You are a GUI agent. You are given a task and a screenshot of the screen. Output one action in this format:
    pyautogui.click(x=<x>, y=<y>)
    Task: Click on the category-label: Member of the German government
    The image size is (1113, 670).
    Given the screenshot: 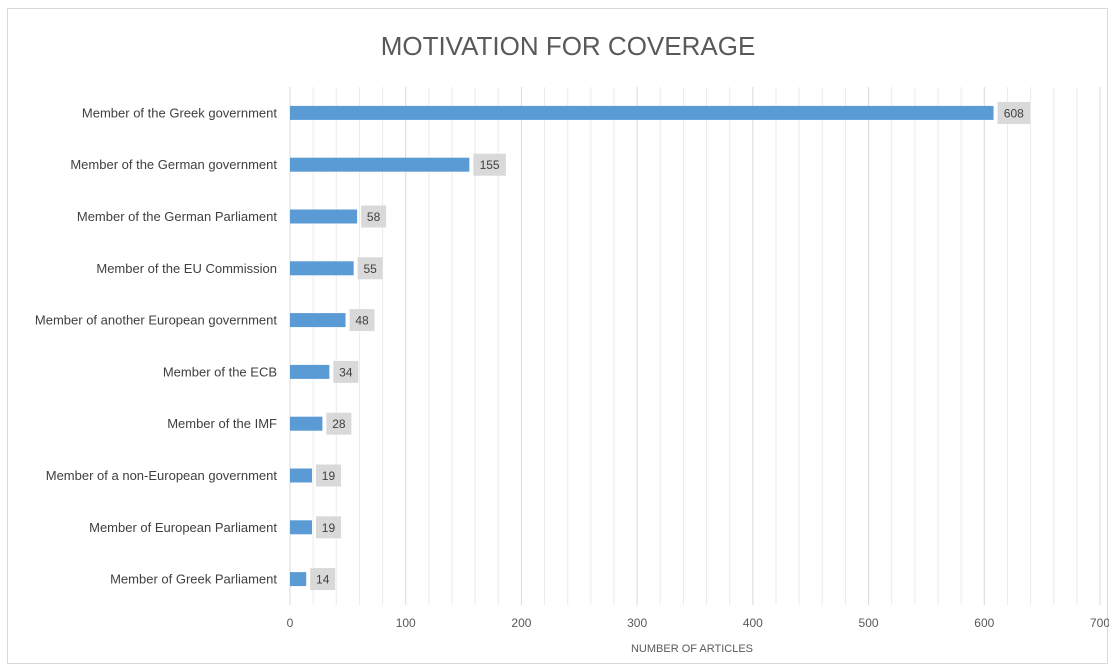 What is the action you would take?
    pyautogui.click(x=173, y=164)
    